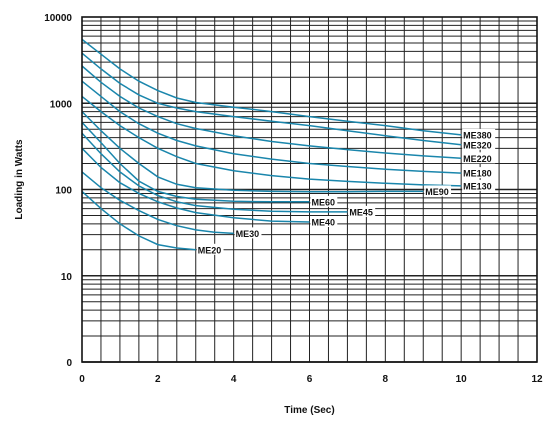 Image resolution: width=545 pixels, height=421 pixels. I want to click on series-label-text: ME320, so click(477, 145).